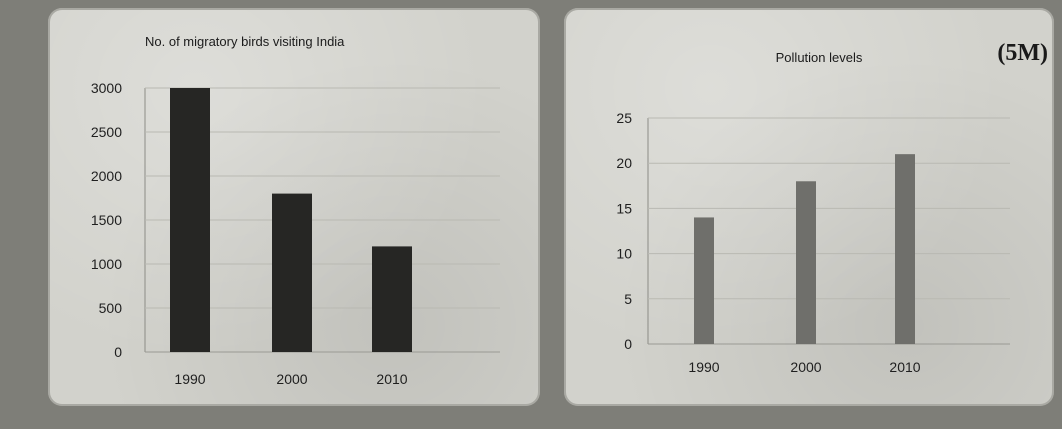 The image size is (1062, 429). I want to click on y-tick-label: 2000, so click(106, 176).